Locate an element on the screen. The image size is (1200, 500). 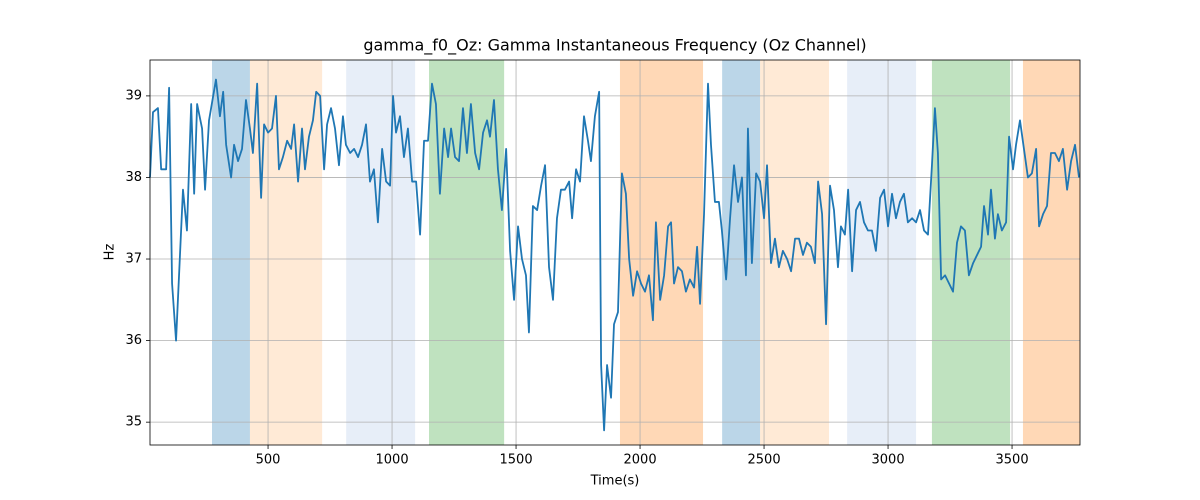
y-tick-label: 35 is located at coordinates (133, 422).